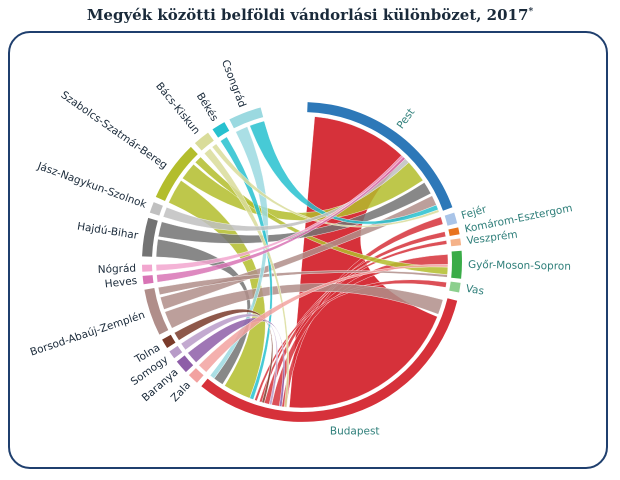 Image resolution: width=620 pixels, height=480 pixels. I want to click on ribbon-budapest-gyor-moson-sopron, so click(360, 330).